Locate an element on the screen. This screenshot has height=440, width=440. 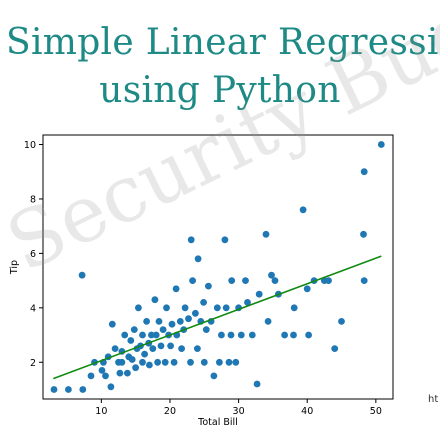
x-tick-label: 10 is located at coordinates (101, 411).